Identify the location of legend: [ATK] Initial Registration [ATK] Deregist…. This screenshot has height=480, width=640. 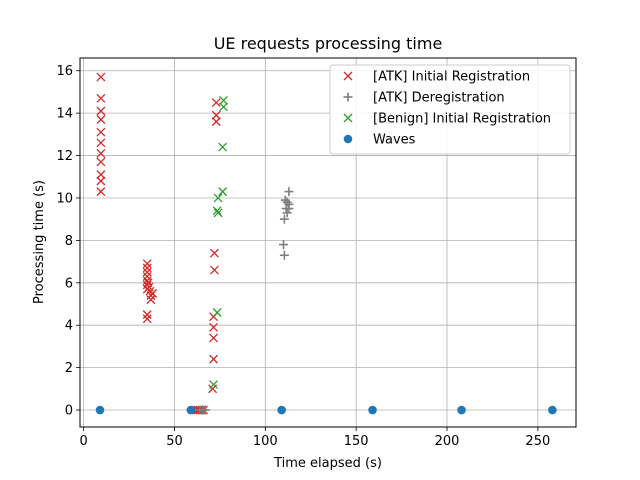
(450, 109).